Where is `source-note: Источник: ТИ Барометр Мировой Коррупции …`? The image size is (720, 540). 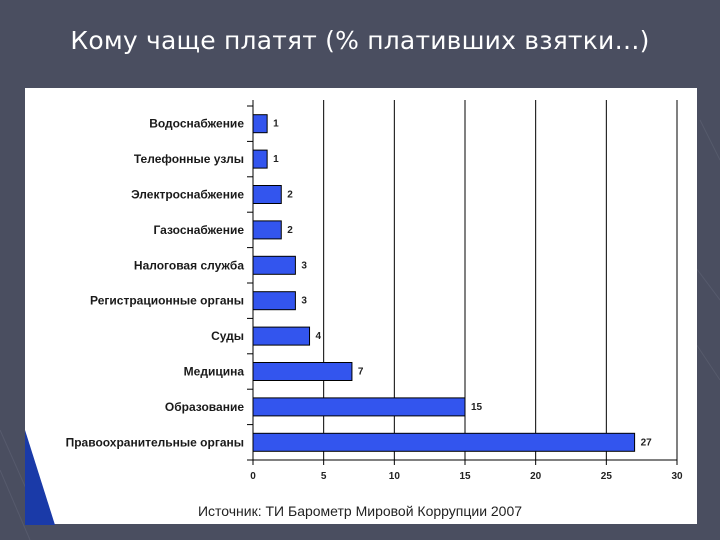 source-note: Источник: ТИ Барометр Мировой Коррупции … is located at coordinates (360, 511).